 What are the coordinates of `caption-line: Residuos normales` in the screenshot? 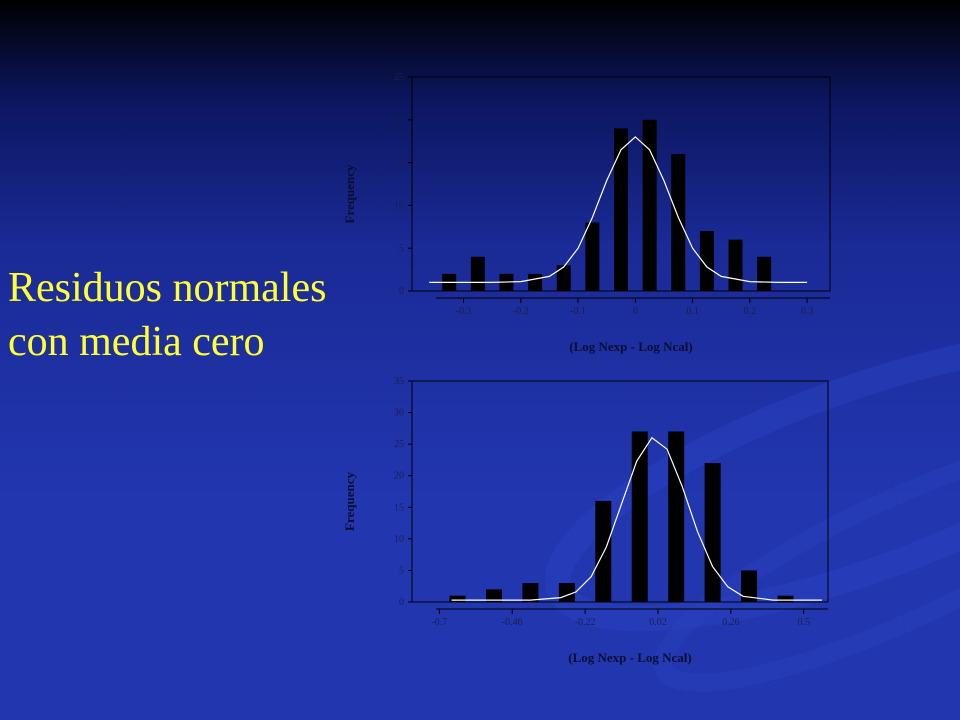 It's located at (167, 288).